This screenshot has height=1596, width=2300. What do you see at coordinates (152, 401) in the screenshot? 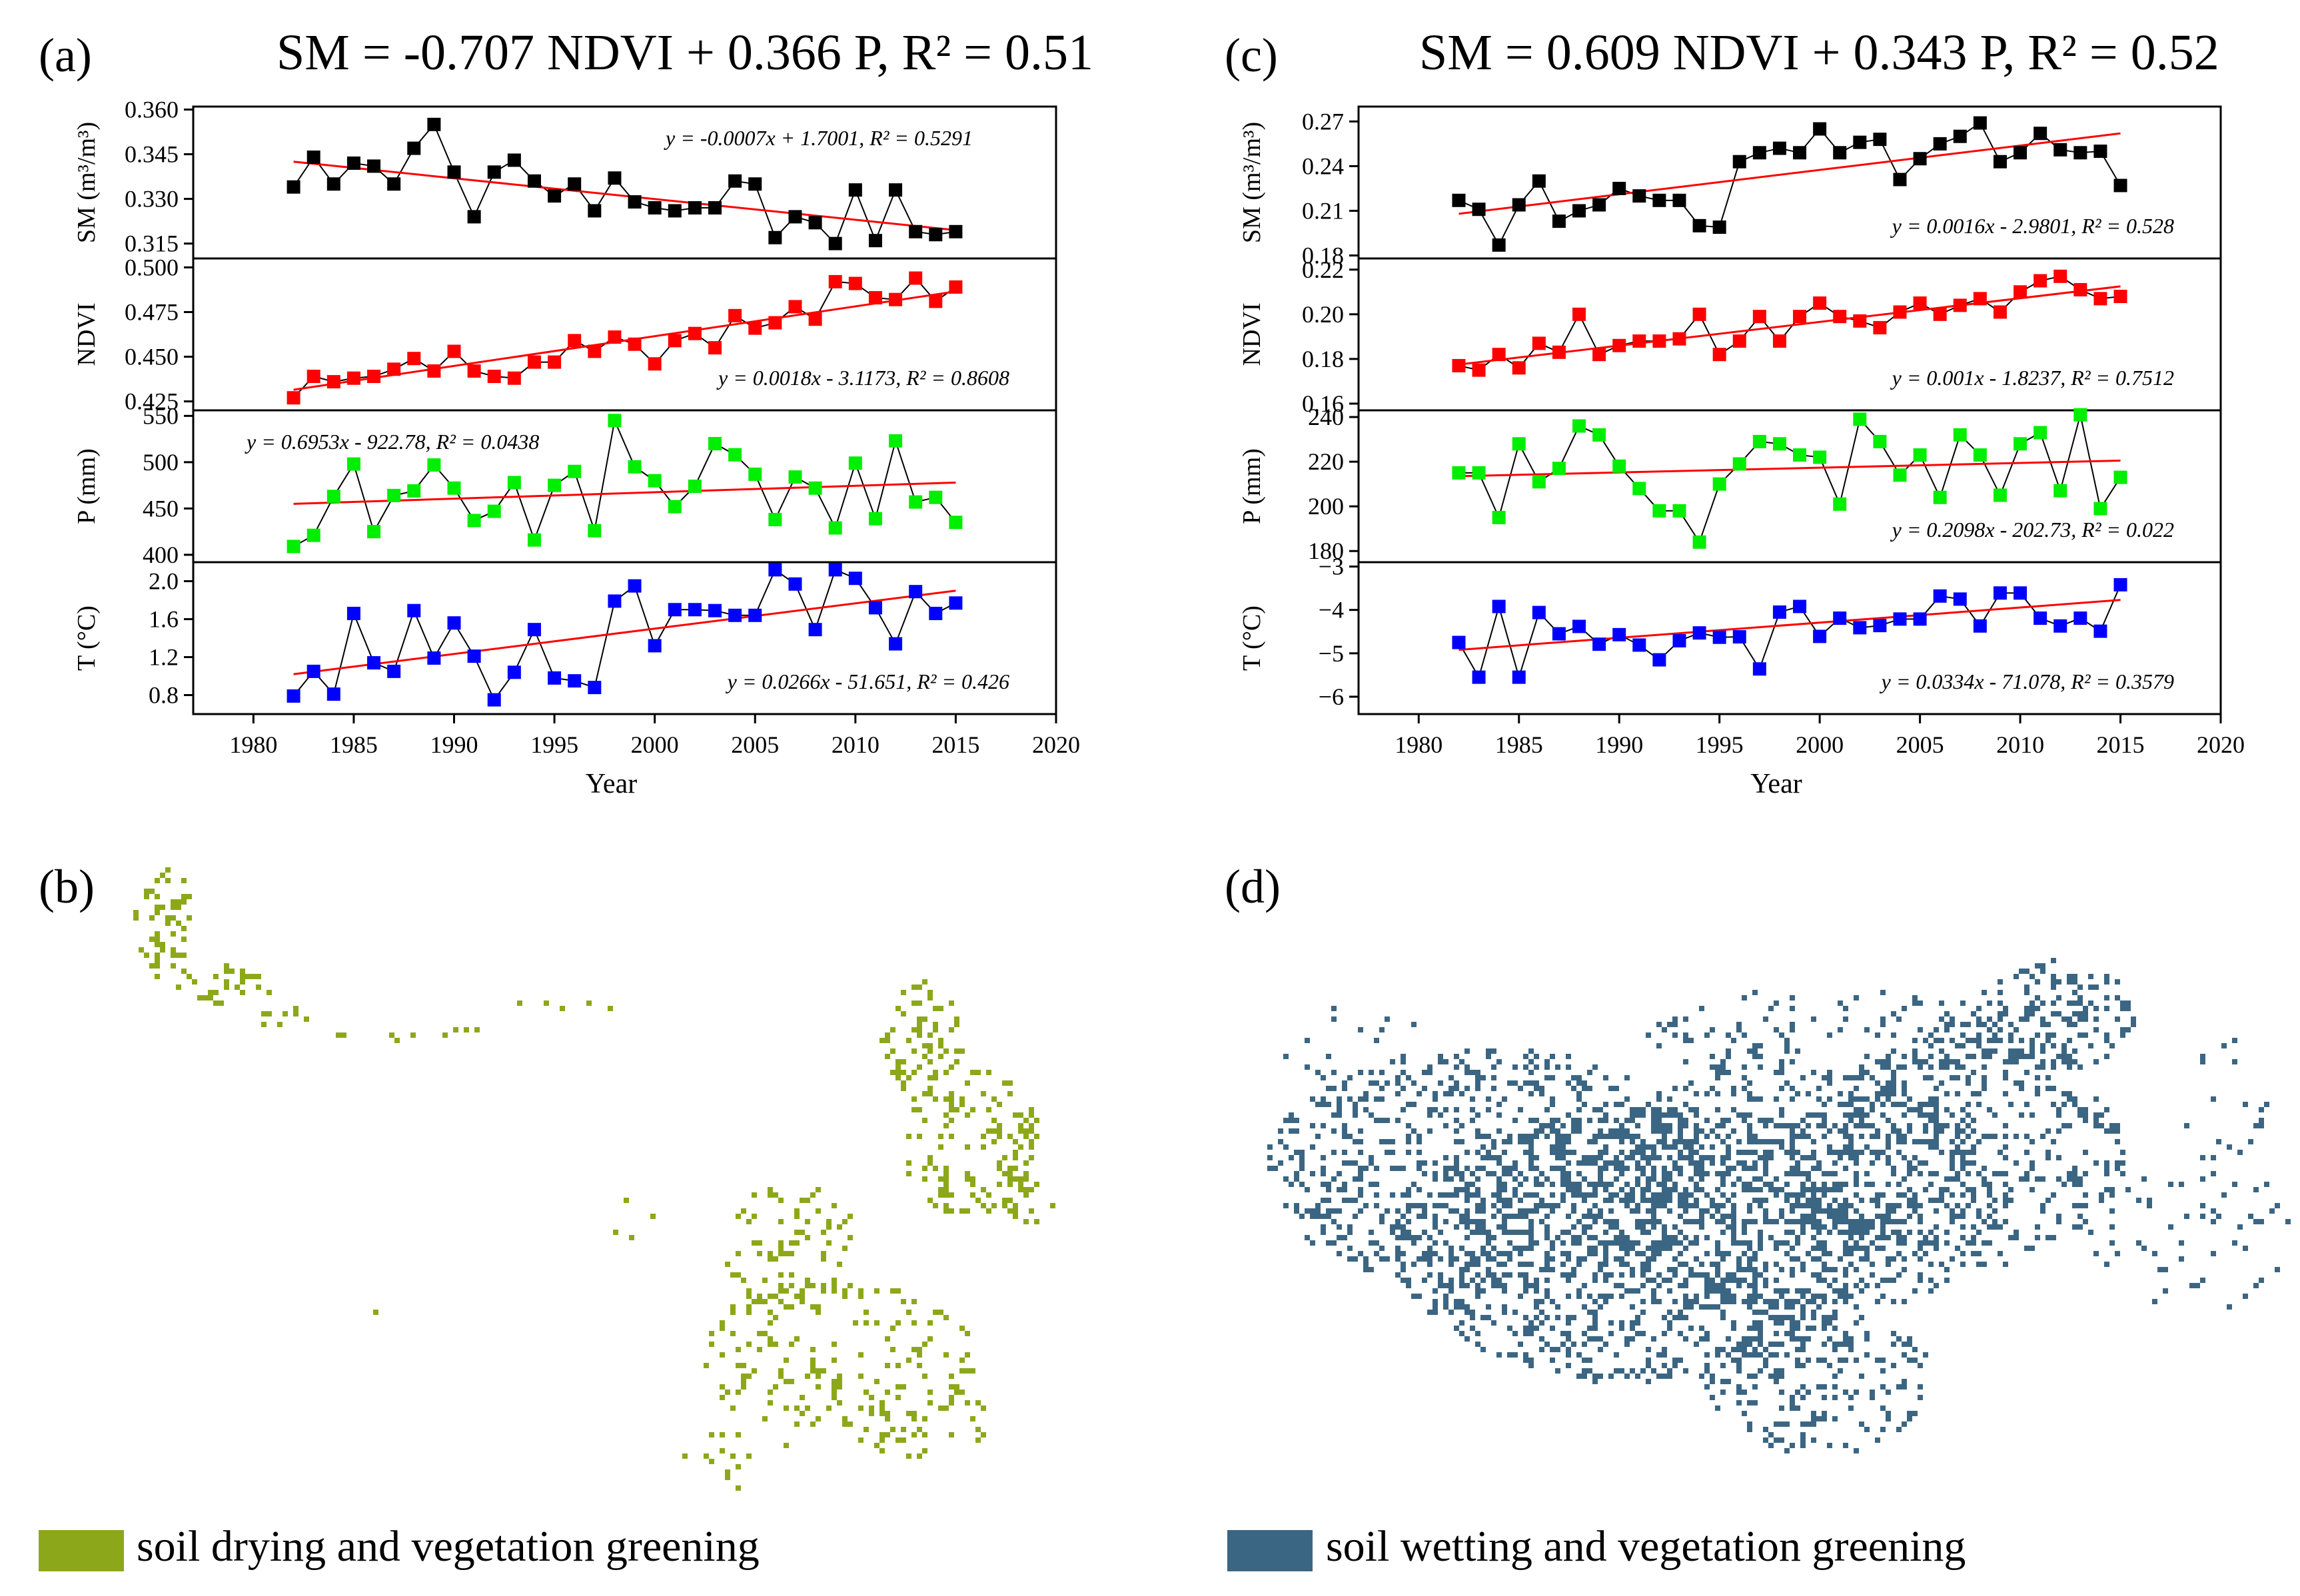
I see `y-tick-label: 0.425` at bounding box center [152, 401].